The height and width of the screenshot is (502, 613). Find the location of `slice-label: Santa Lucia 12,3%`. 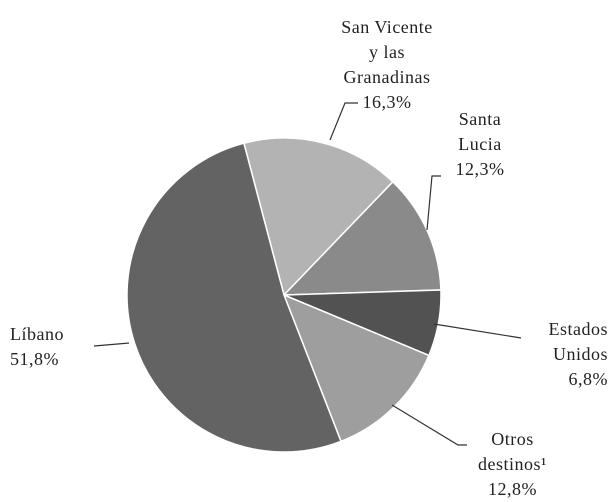

slice-label: Santa Lucia 12,3% is located at coordinates (480, 144).